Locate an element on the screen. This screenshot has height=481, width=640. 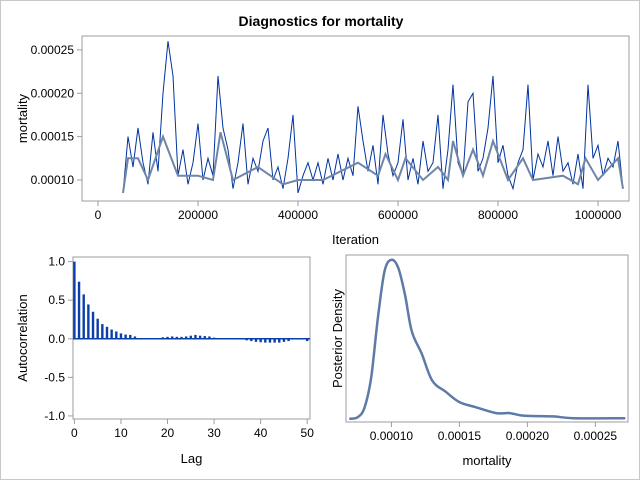
y-tick-label: 0.00020 is located at coordinates (53, 93).